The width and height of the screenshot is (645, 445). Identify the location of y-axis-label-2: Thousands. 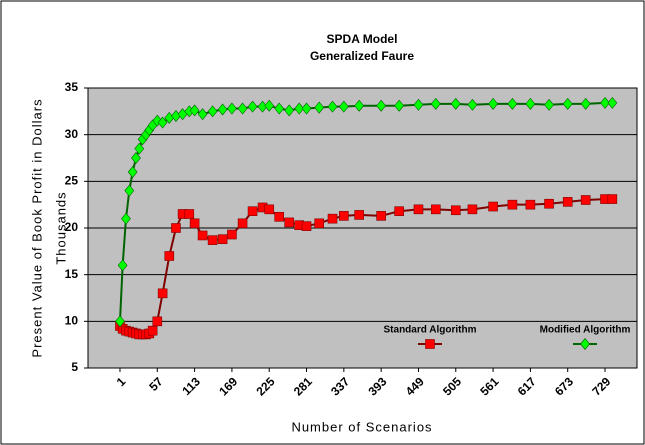
(60, 227).